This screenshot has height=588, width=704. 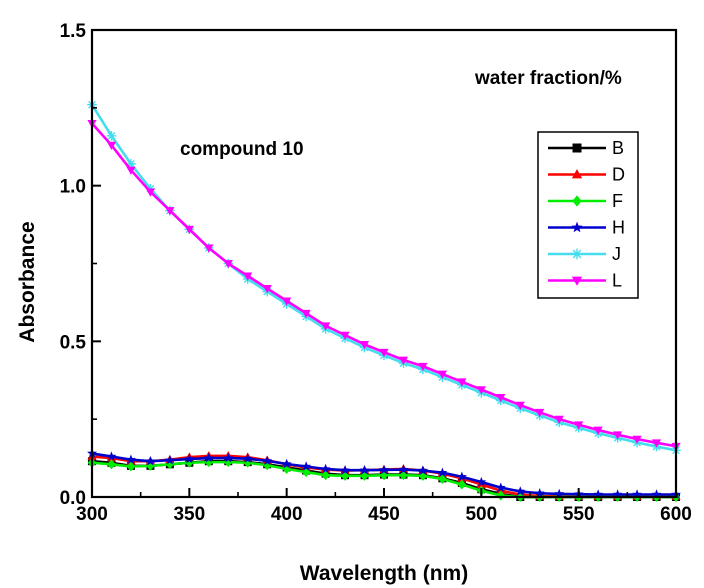 I want to click on x-tick-label-500: 500, so click(x=481, y=514).